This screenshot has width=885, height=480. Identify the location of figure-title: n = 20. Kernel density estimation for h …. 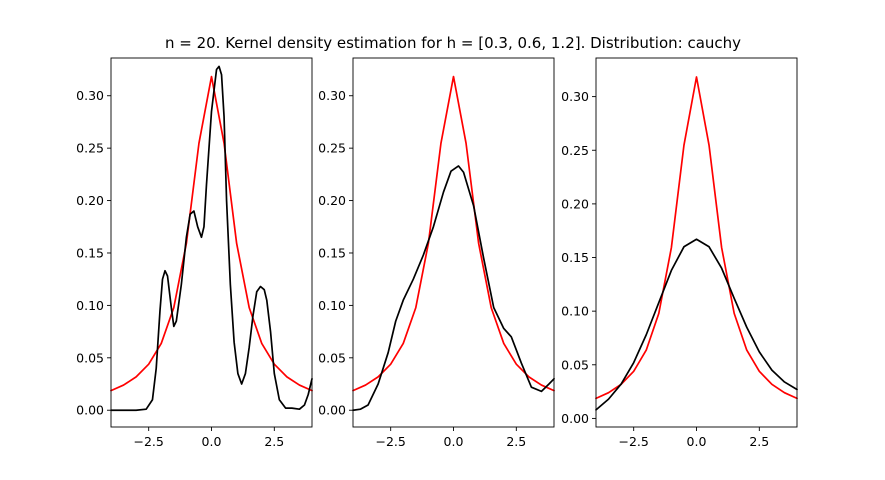
(453, 43).